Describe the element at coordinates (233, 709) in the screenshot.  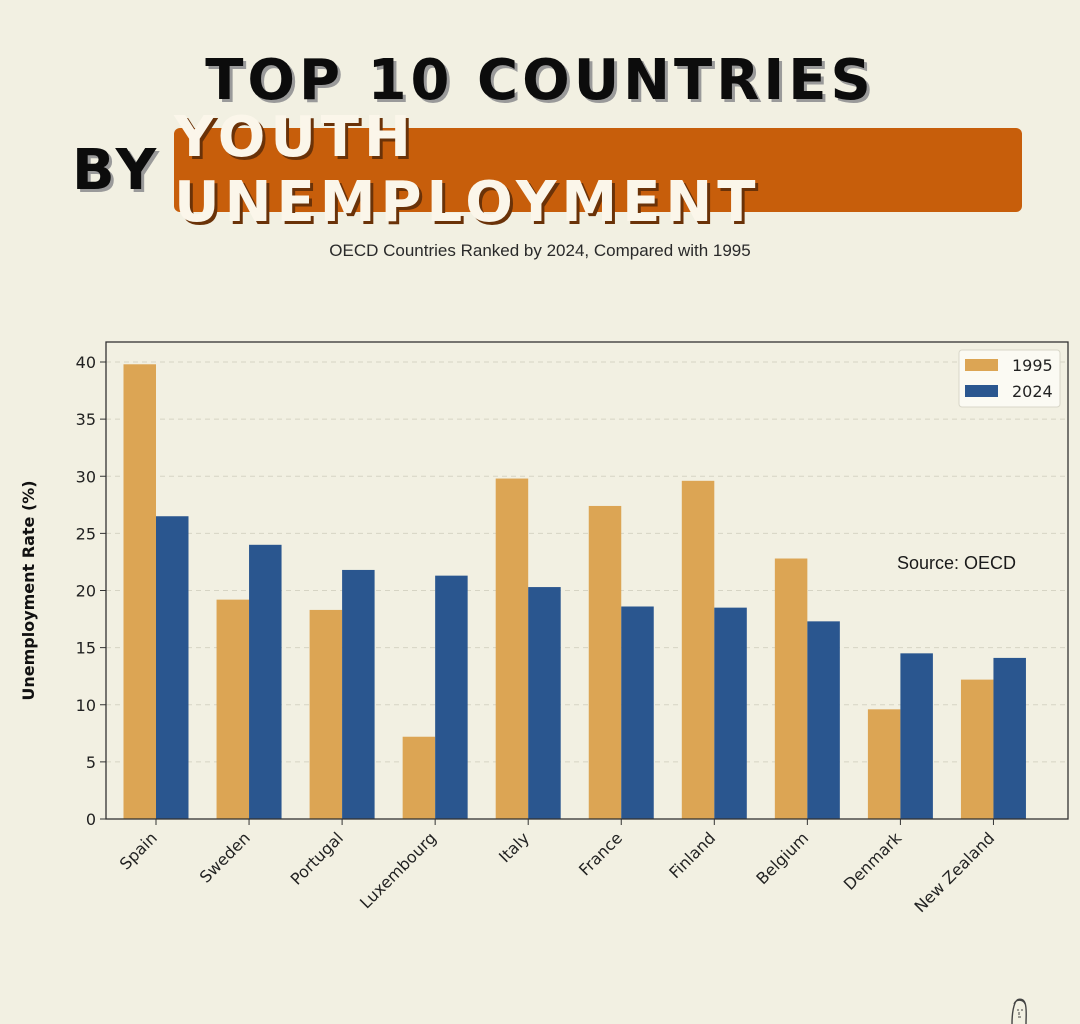
I see `bar-1995-sweden` at that location.